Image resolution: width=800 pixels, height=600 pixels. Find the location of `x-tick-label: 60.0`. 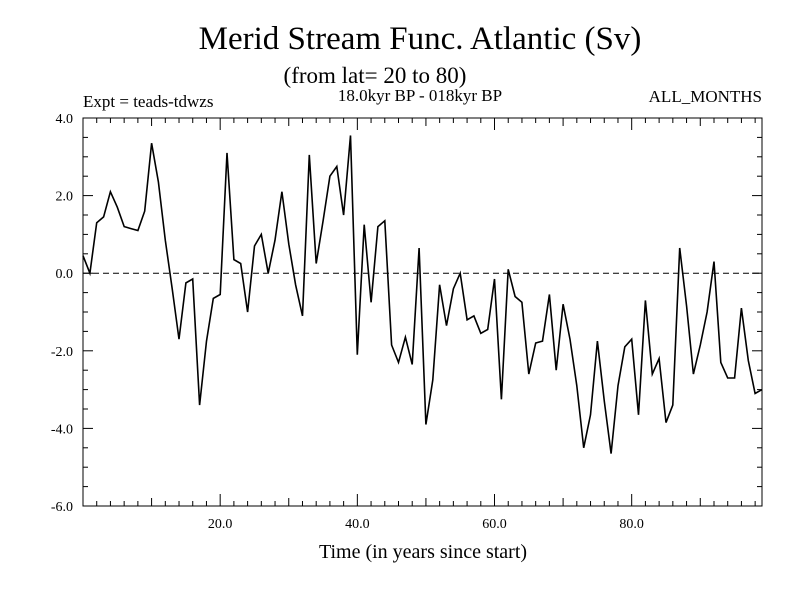

x-tick-label: 60.0 is located at coordinates (494, 524).